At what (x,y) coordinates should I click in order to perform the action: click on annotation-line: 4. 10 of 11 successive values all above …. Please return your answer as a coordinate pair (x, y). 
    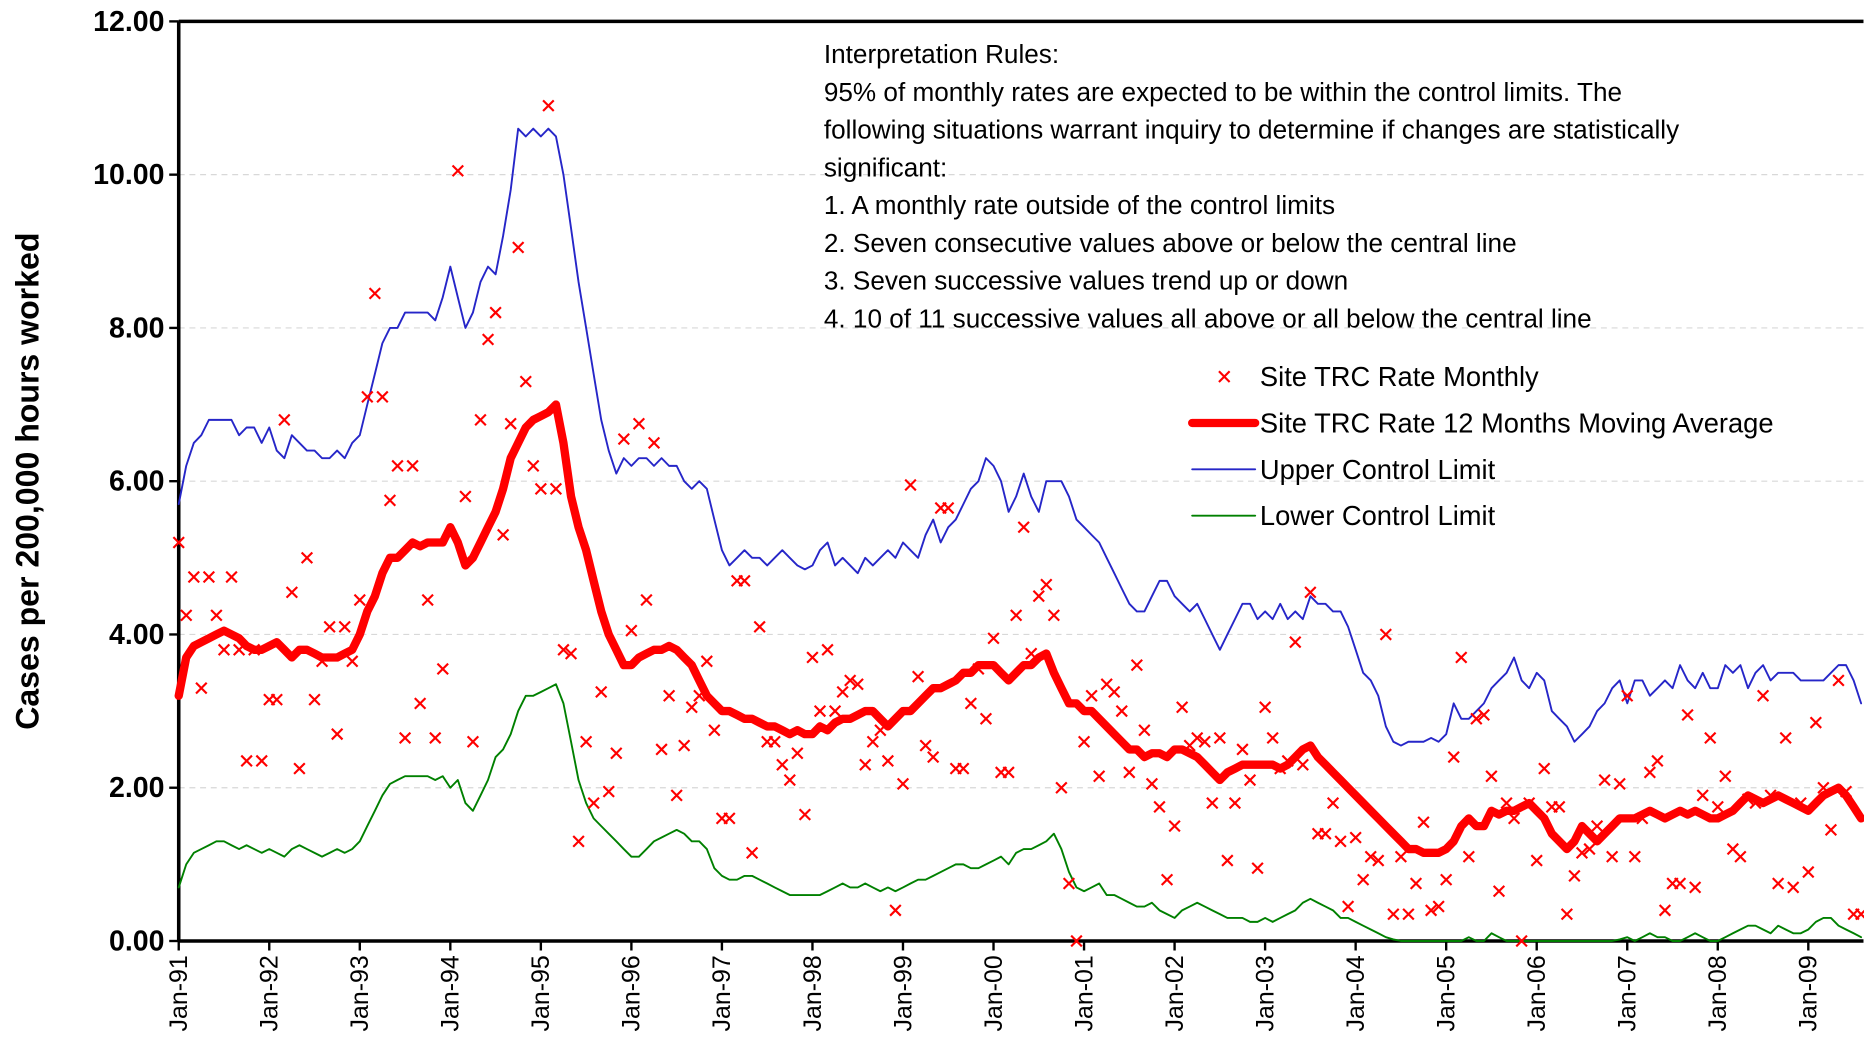
    Looking at the image, I should click on (1208, 318).